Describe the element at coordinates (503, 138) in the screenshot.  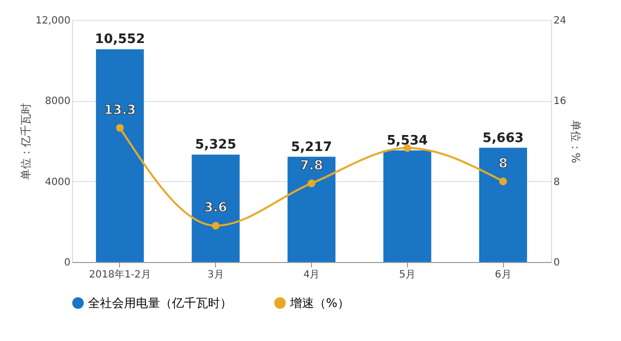
I see `data-label: 5,663` at that location.